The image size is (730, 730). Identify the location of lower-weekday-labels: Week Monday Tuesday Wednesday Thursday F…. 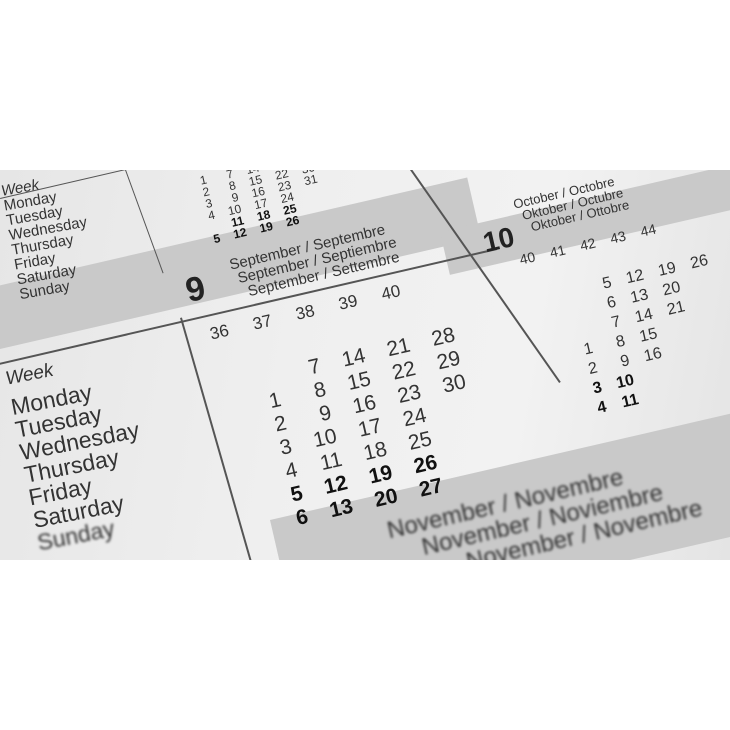
(81, 451).